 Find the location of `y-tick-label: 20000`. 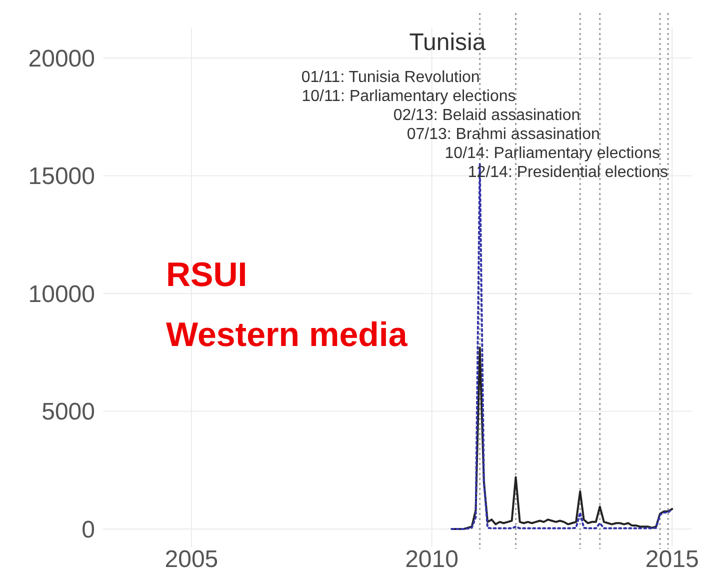

y-tick-label: 20000 is located at coordinates (61, 58).